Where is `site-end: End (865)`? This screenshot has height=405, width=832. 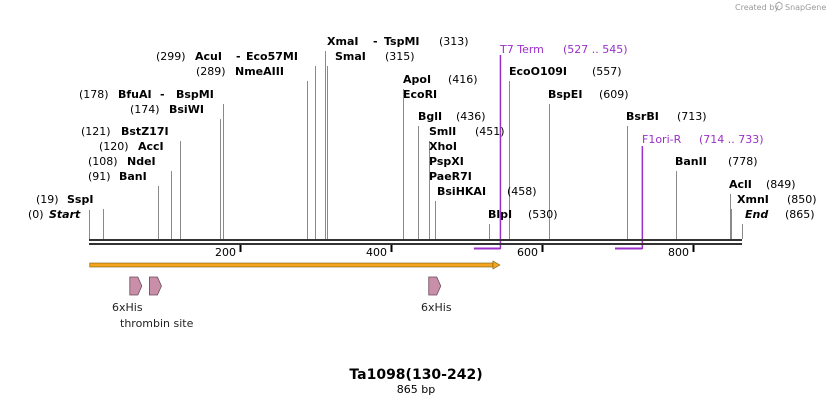
site-end: End (865) is located at coordinates (780, 214).